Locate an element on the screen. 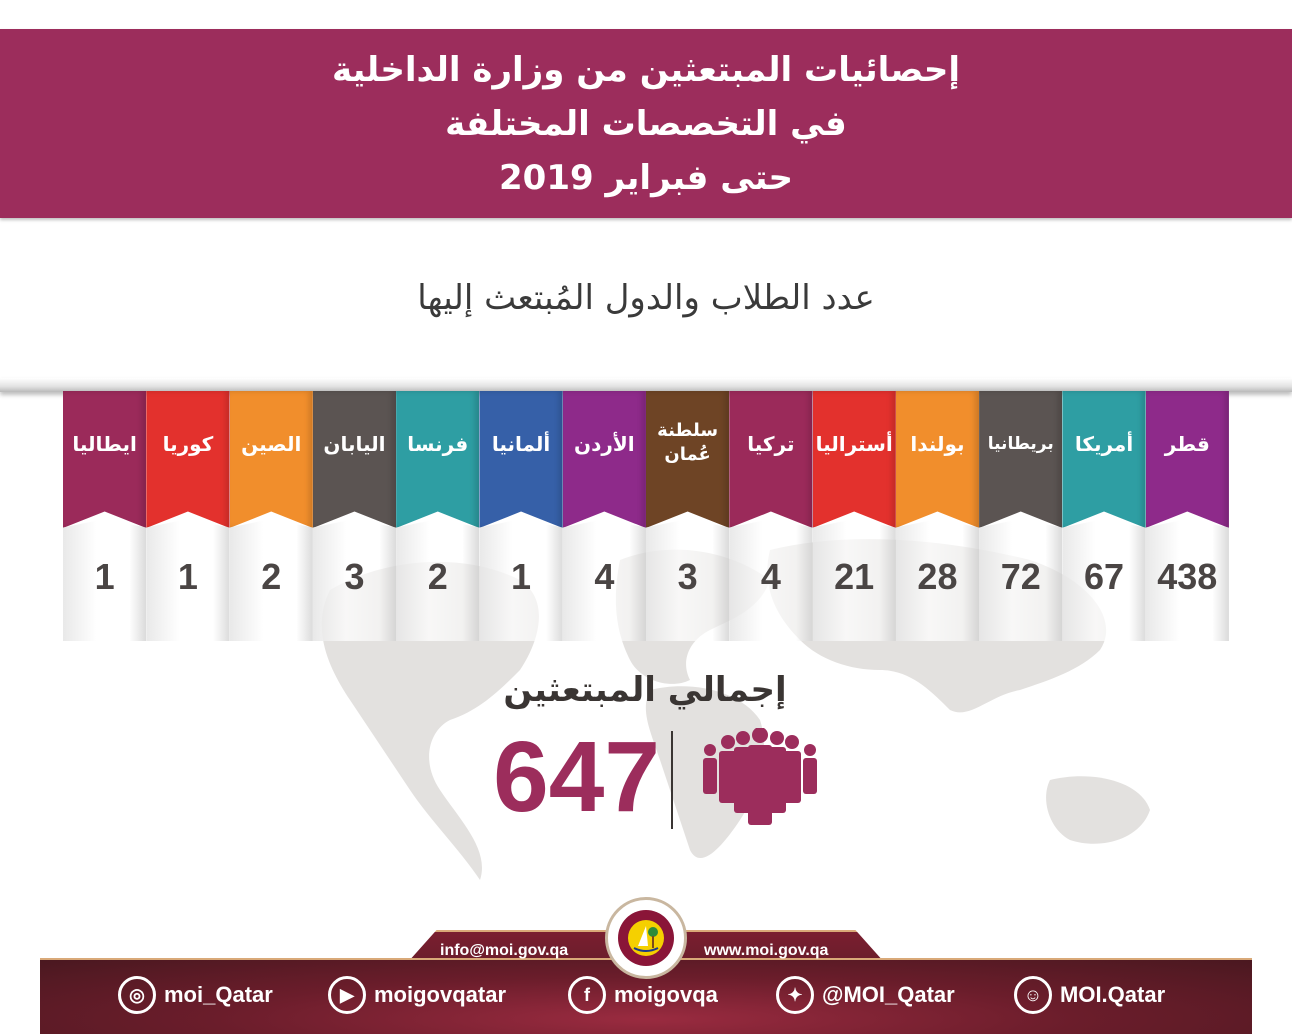  total-value: 647 is located at coordinates (576, 777).